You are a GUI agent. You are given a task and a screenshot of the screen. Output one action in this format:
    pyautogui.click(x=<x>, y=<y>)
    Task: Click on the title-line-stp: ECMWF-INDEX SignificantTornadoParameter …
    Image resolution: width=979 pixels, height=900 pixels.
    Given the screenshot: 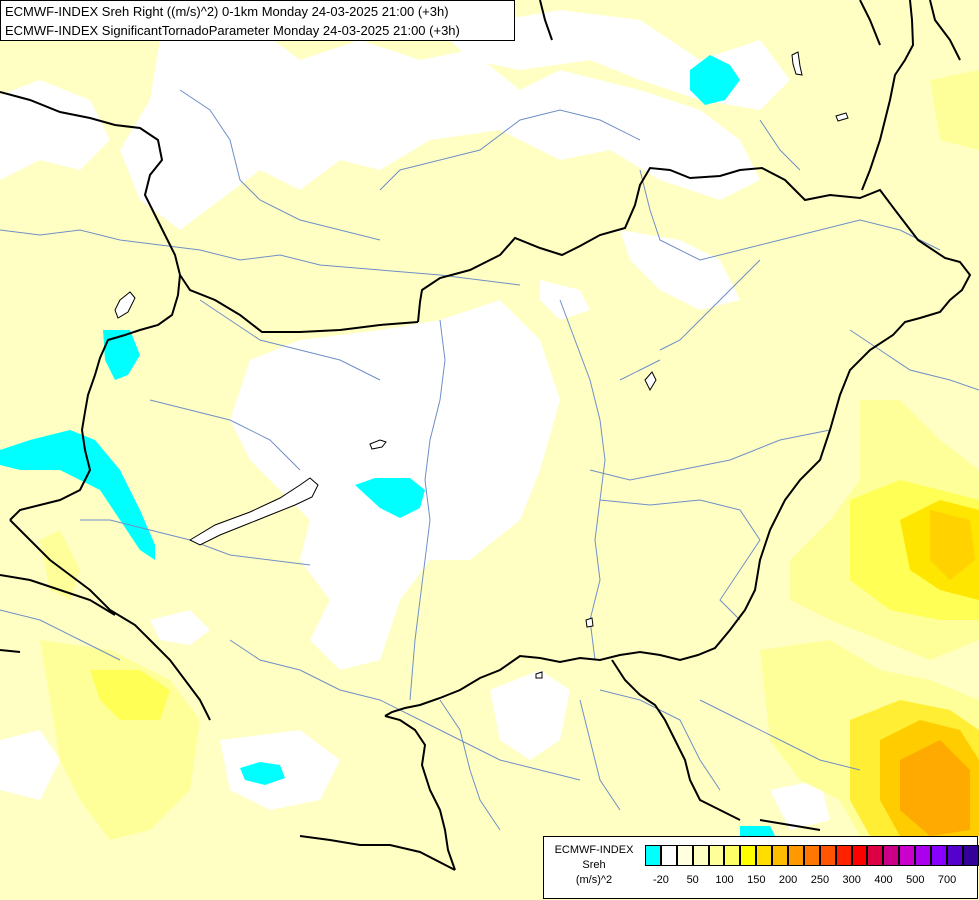 What is the action you would take?
    pyautogui.click(x=232, y=30)
    